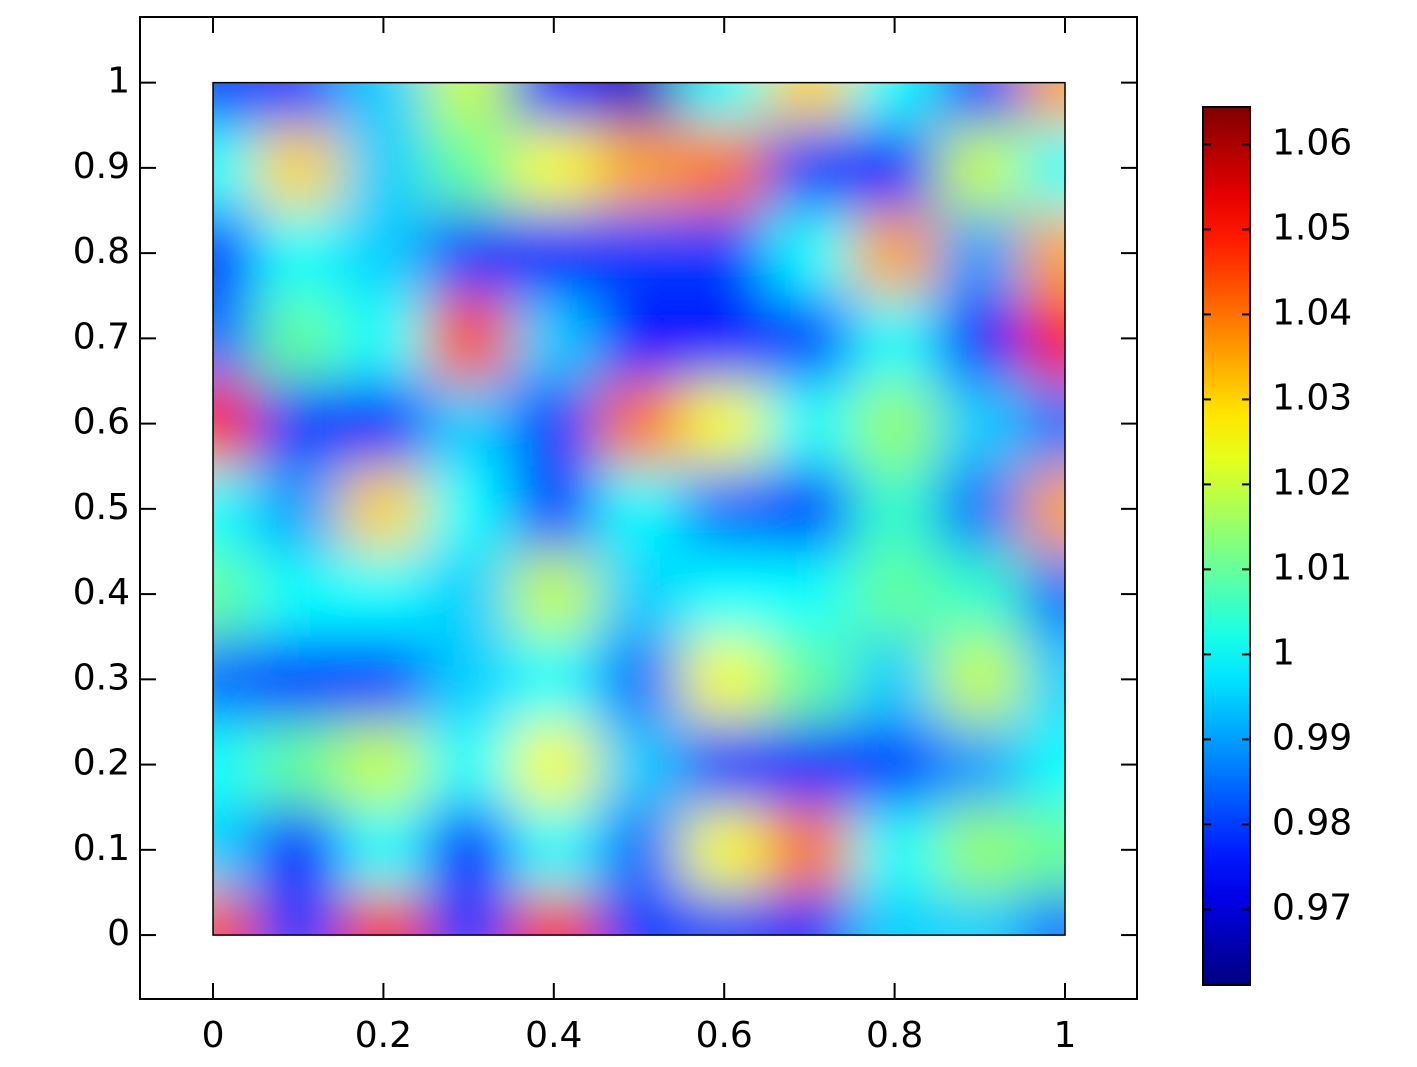 The height and width of the screenshot is (1067, 1417). Describe the element at coordinates (1312, 907) in the screenshot. I see `colorbar-tick-label: 0.97` at that location.